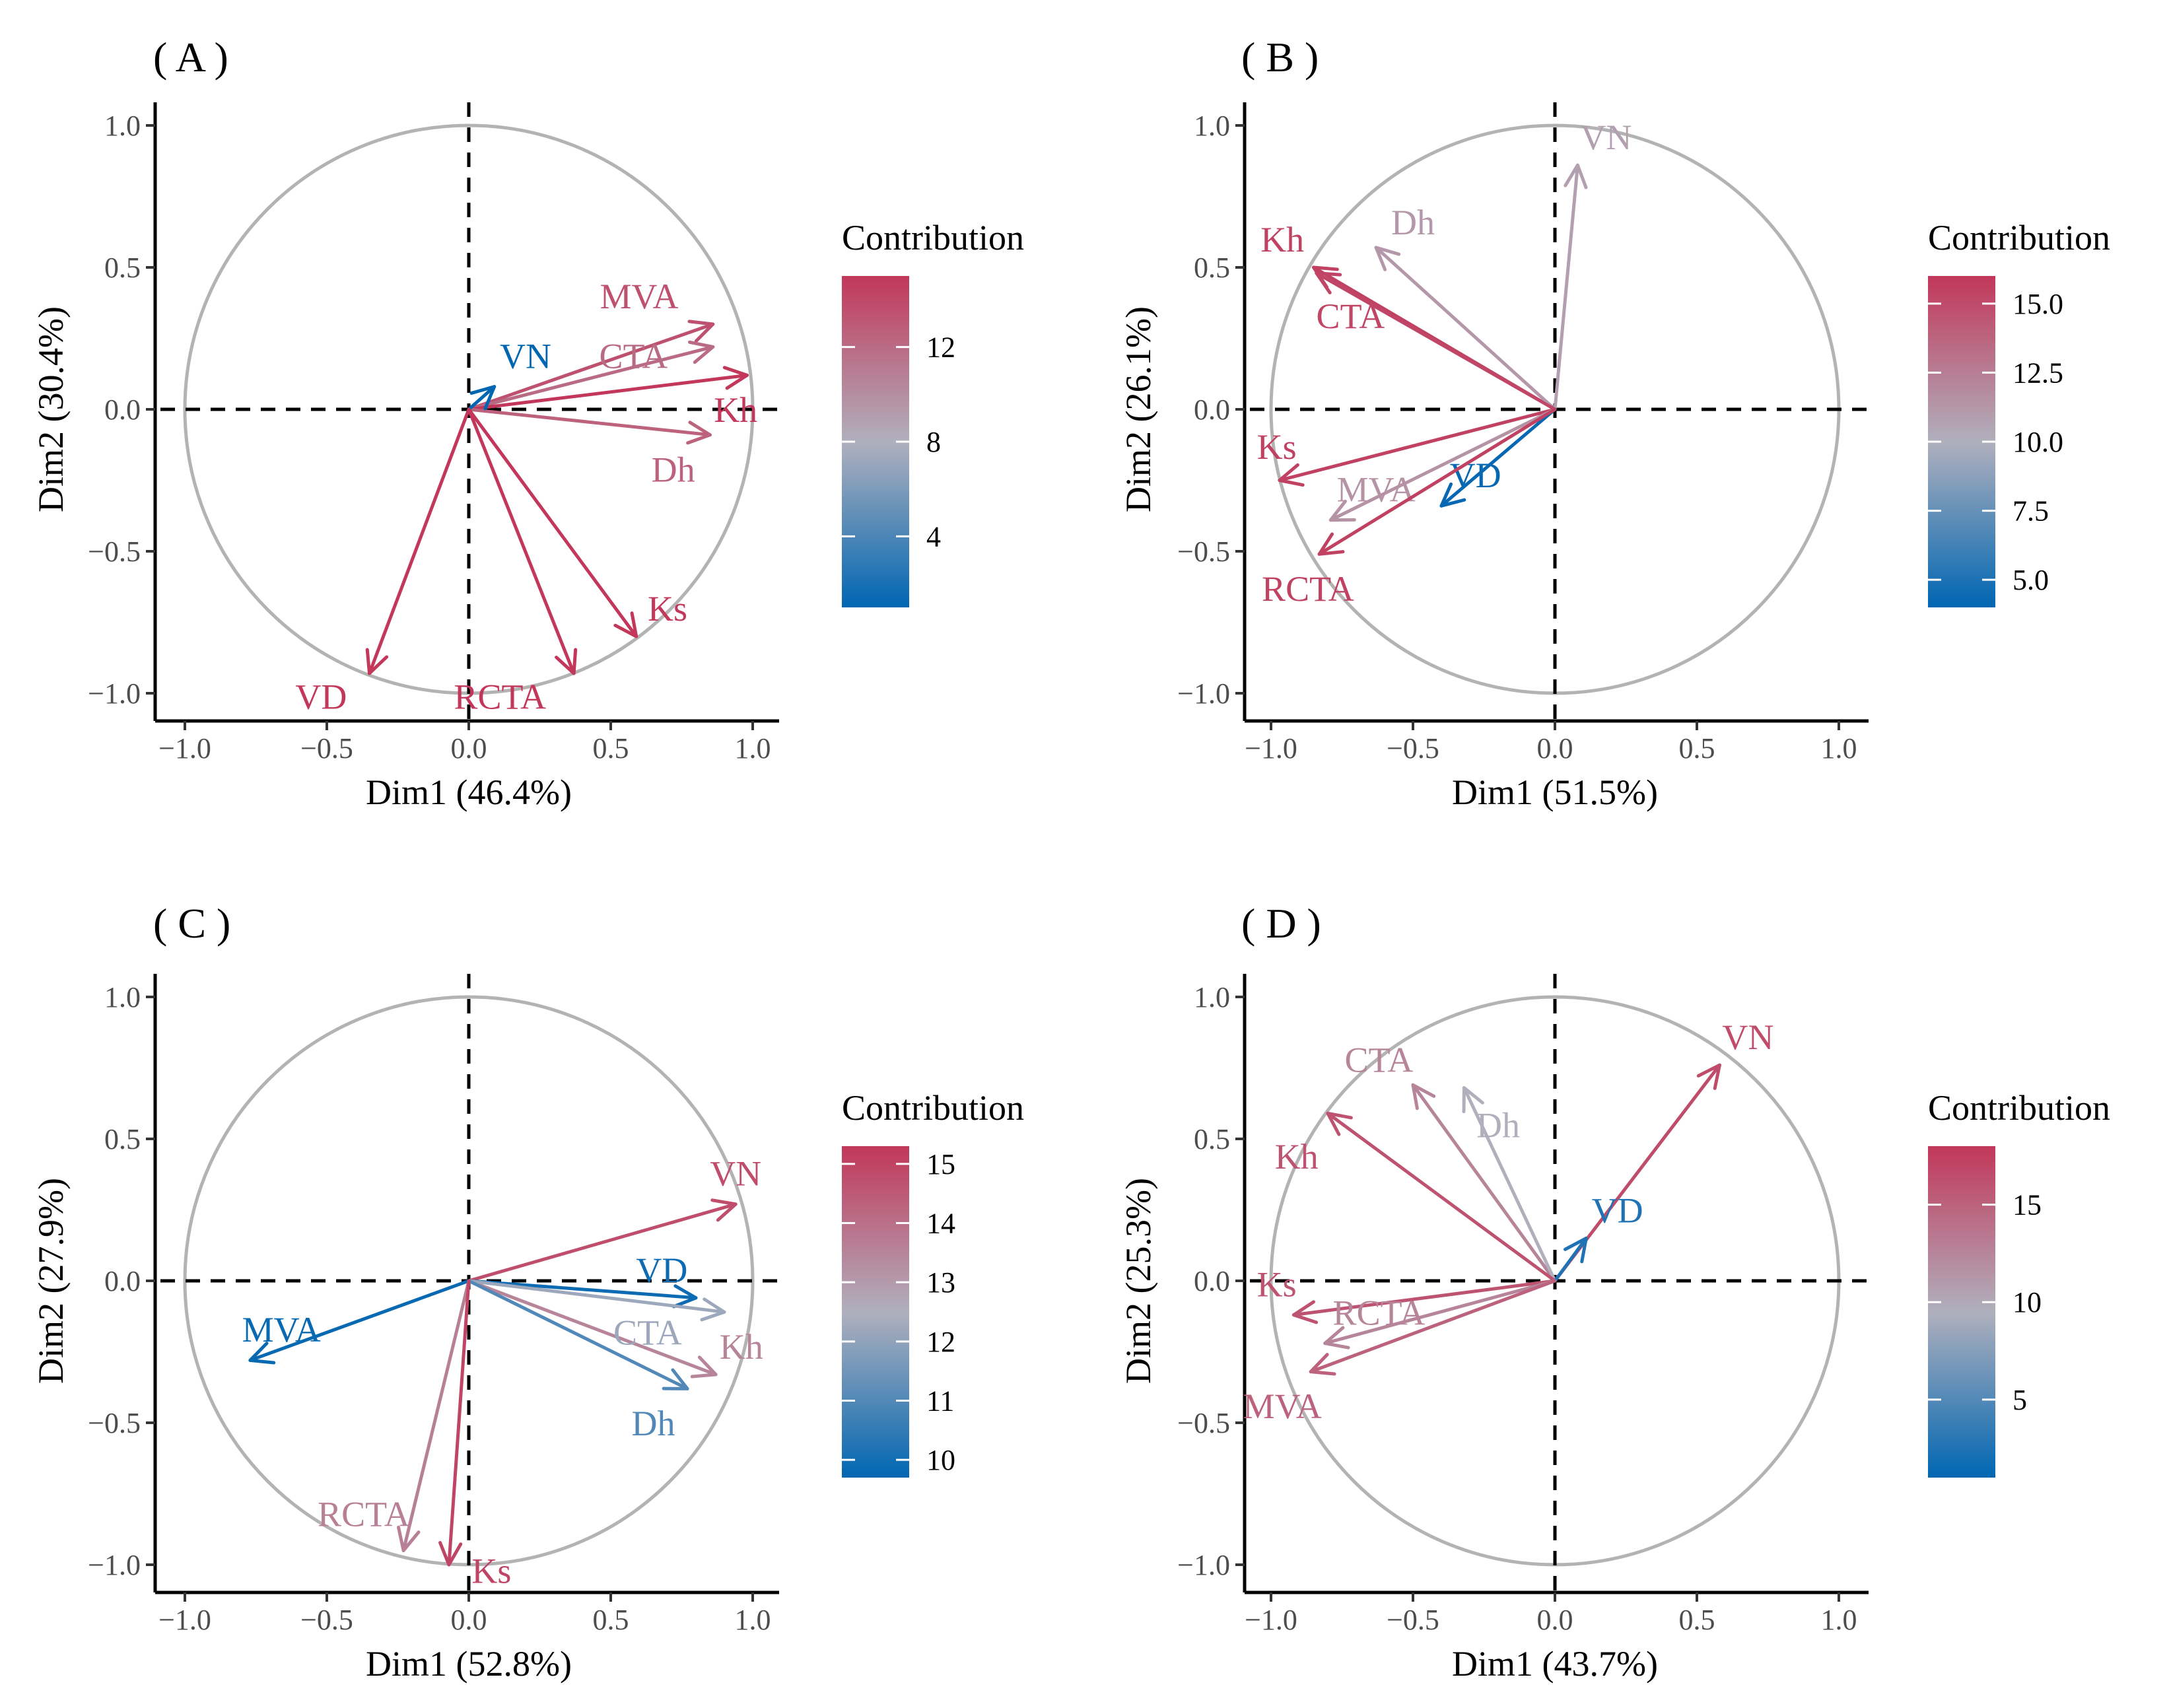 The height and width of the screenshot is (1708, 2167). I want to click on panel-a-legend: 4 8 12, so click(899, 441).